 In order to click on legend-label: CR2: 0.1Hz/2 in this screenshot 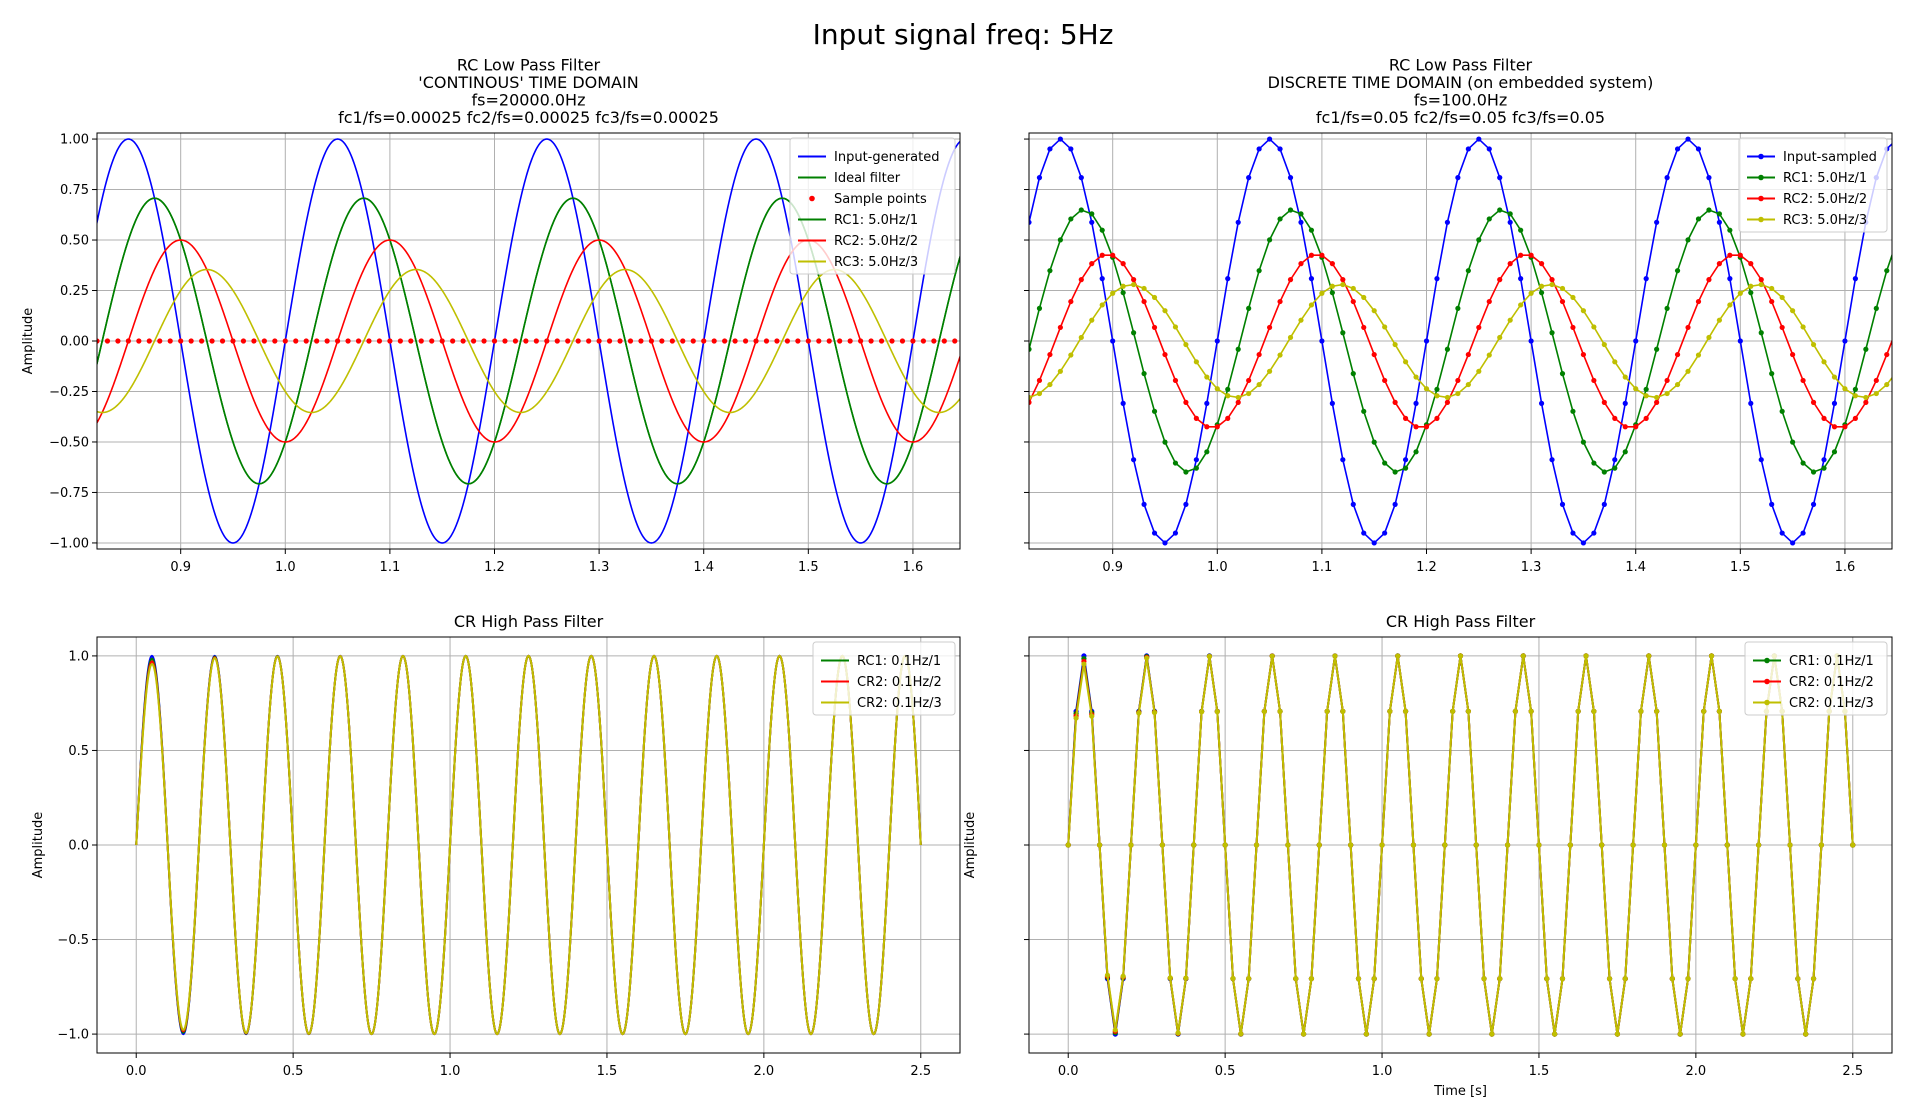, I will do `click(899, 682)`.